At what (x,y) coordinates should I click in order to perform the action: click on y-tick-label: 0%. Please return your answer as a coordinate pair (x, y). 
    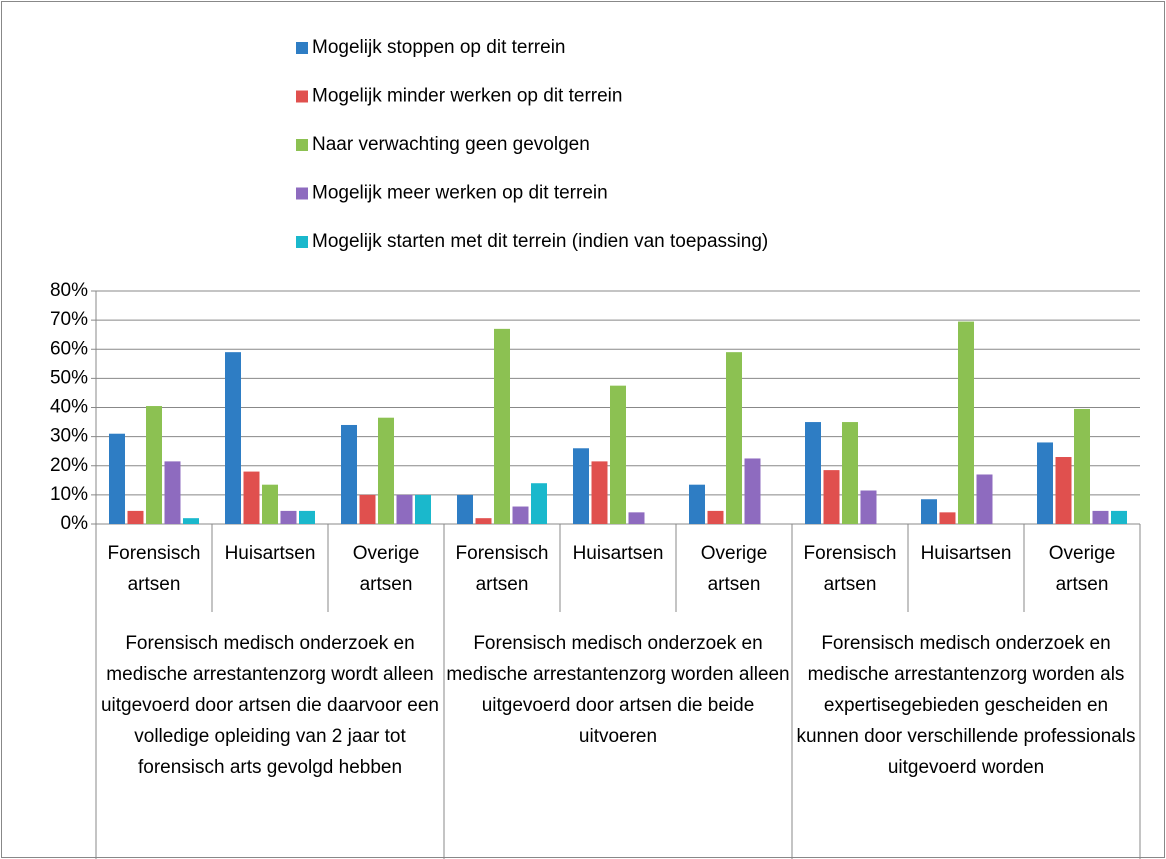
    Looking at the image, I should click on (75, 523).